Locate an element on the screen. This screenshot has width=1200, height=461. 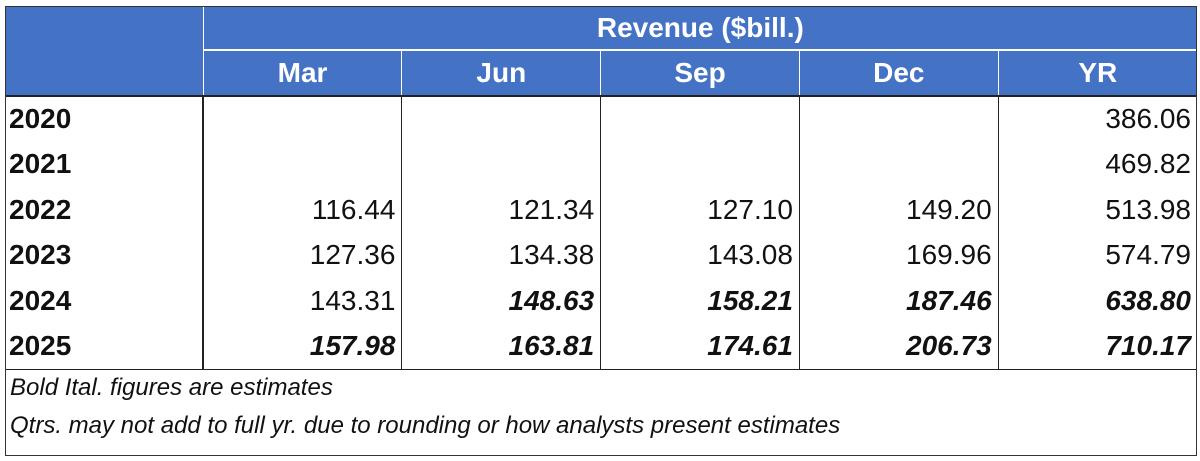
cell-sep: 158.21 is located at coordinates (700, 301).